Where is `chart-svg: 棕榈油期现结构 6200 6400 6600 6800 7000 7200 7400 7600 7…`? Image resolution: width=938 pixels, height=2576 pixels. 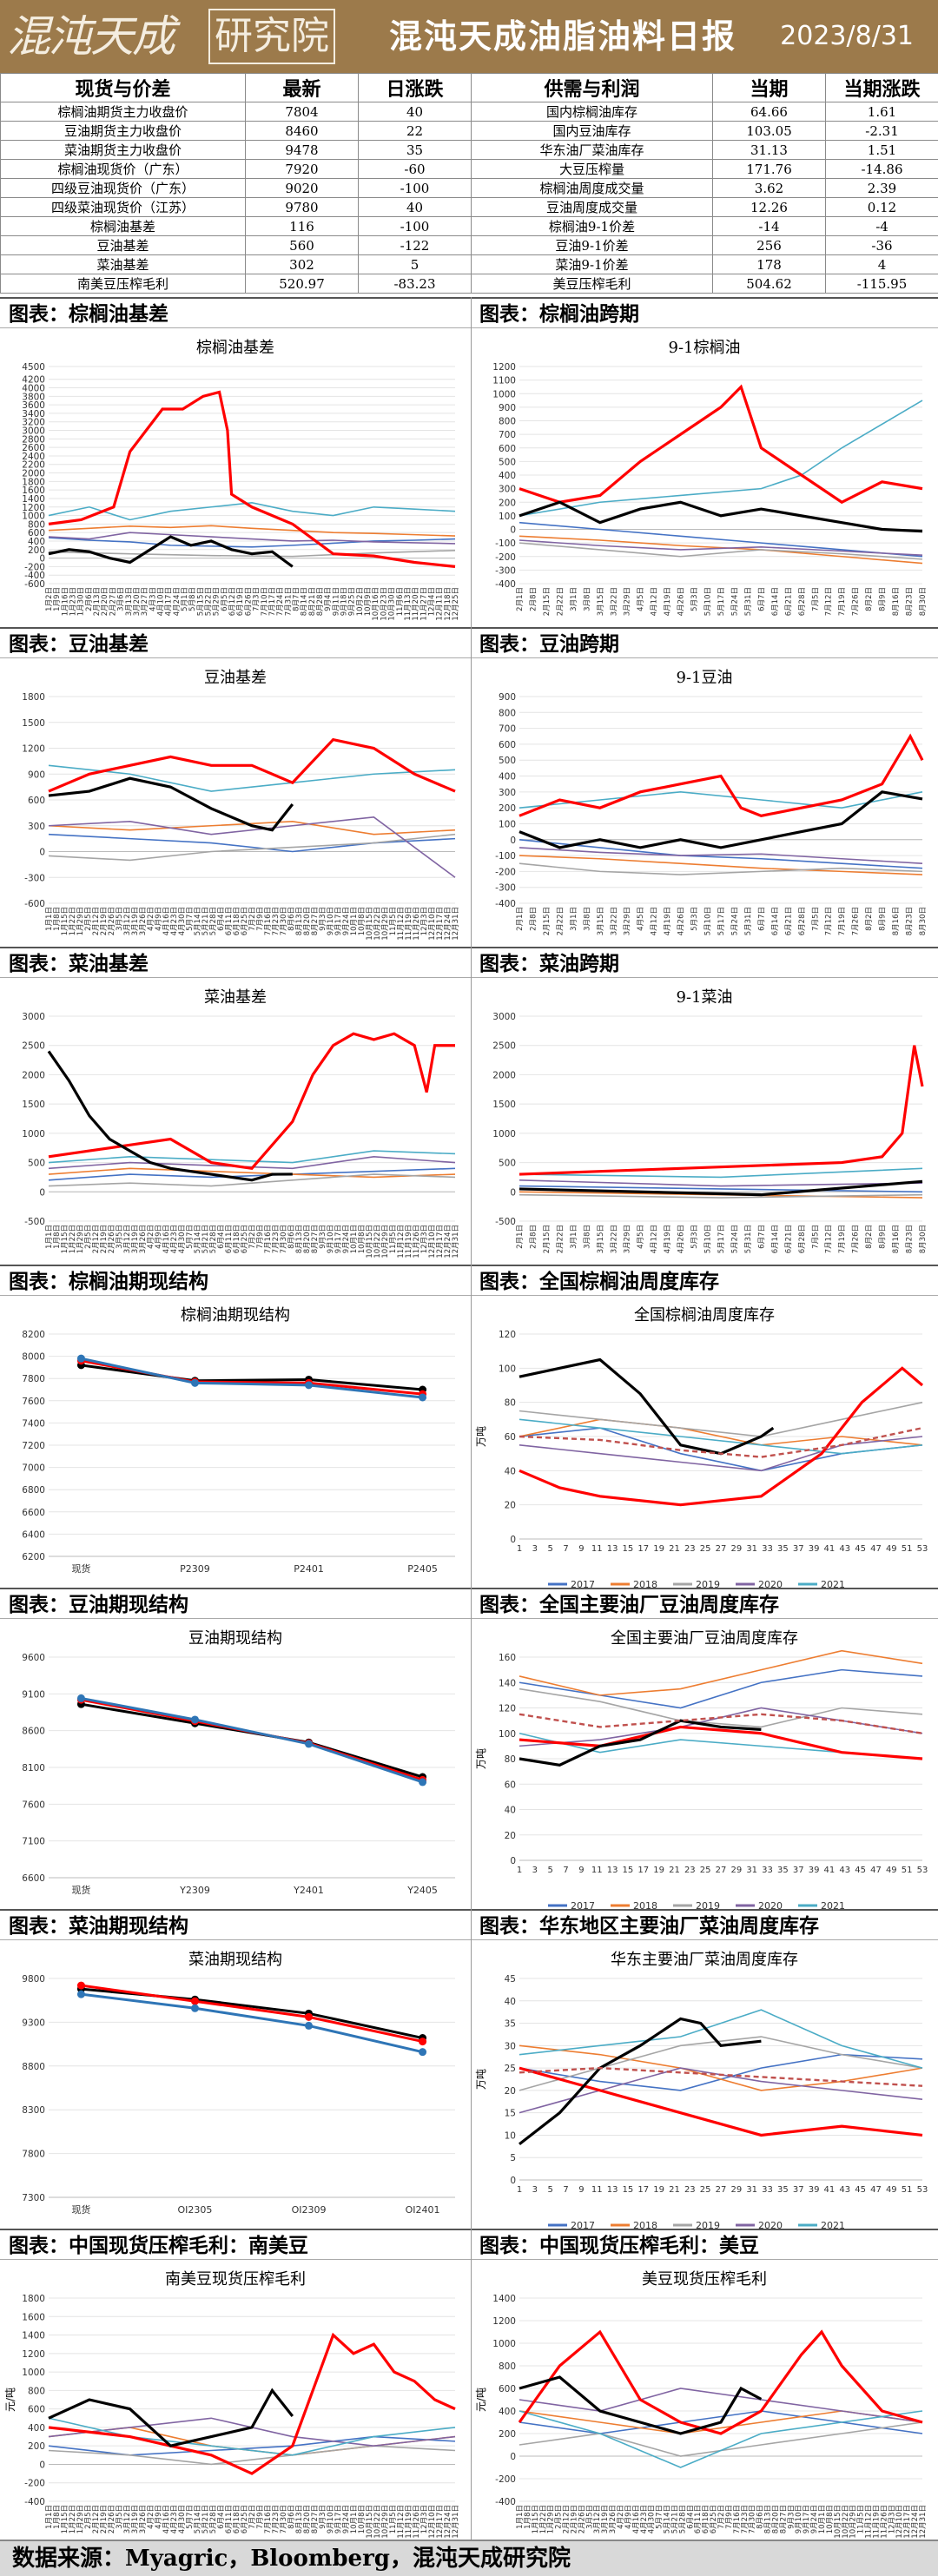
chart-svg: 棕榈油期现结构 6200 6400 6600 6800 7000 7200 7400 7600 7… is located at coordinates (238, 1456).